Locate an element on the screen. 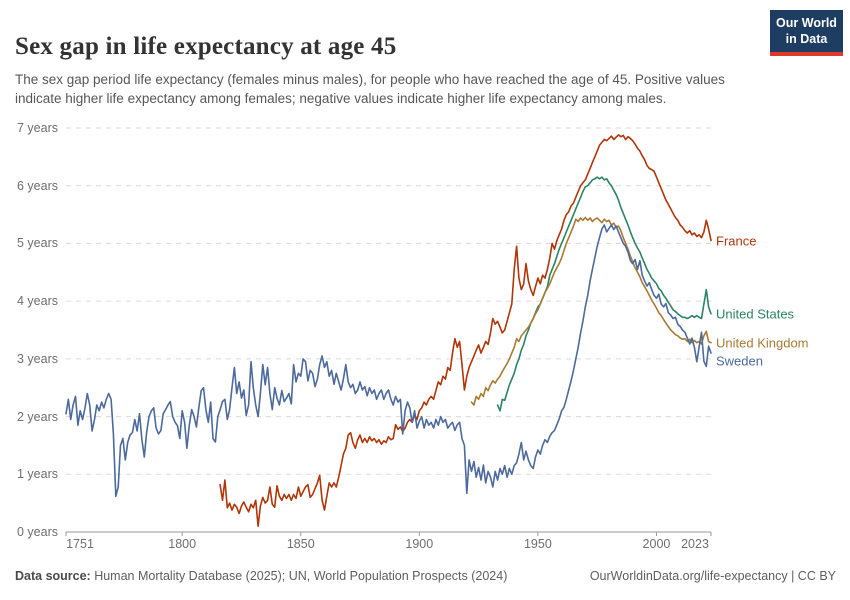  series-label-united-kingdom: United Kingdom is located at coordinates (762, 343).